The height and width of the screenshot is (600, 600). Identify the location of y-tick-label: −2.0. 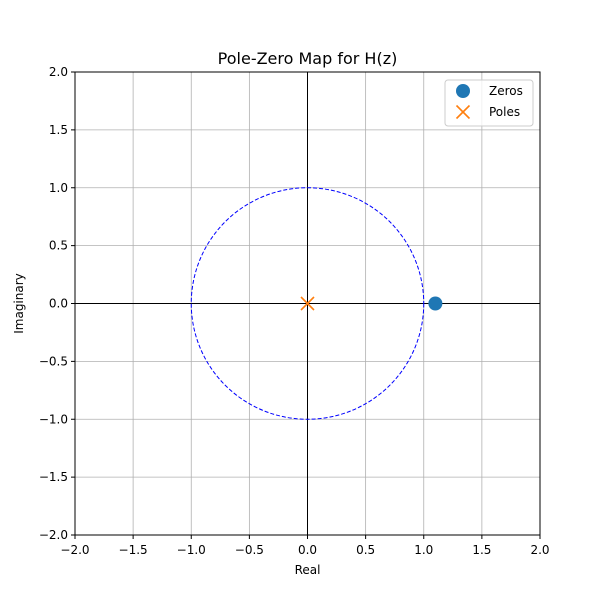
(53, 535).